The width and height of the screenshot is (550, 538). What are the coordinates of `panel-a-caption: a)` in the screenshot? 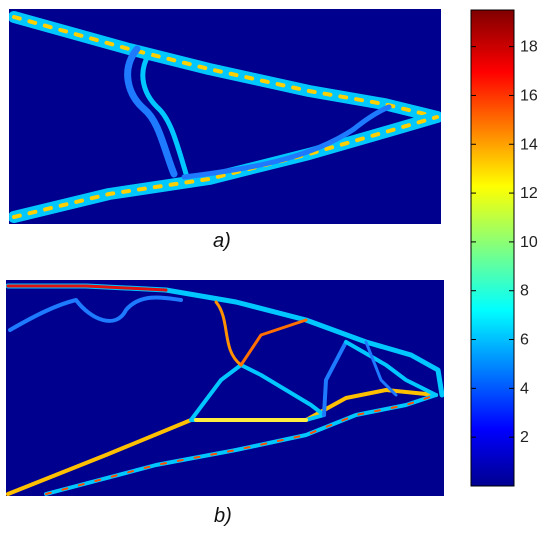 It's located at (222, 241).